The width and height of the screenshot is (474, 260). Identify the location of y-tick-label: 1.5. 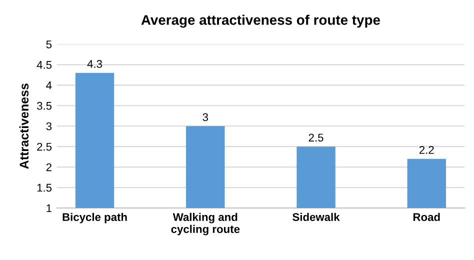
(44, 188).